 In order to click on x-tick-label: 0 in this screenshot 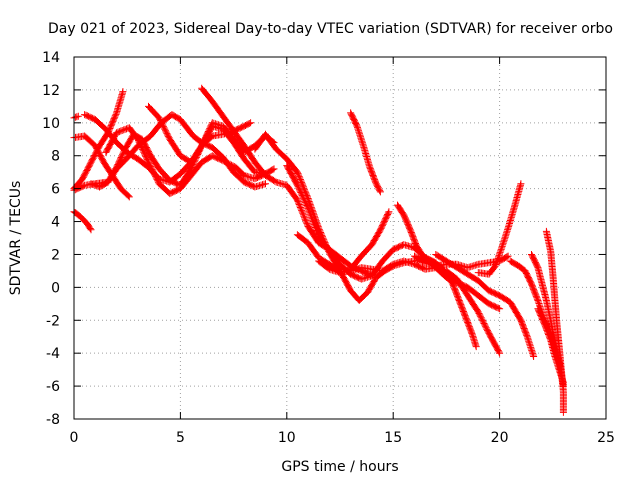, I will do `click(74, 438)`.